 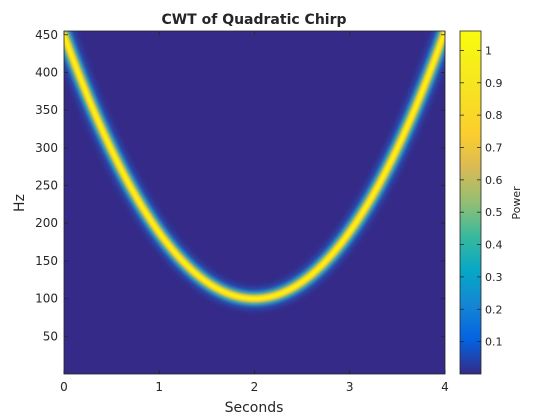 I want to click on x-tick-label: 2, so click(x=255, y=387).